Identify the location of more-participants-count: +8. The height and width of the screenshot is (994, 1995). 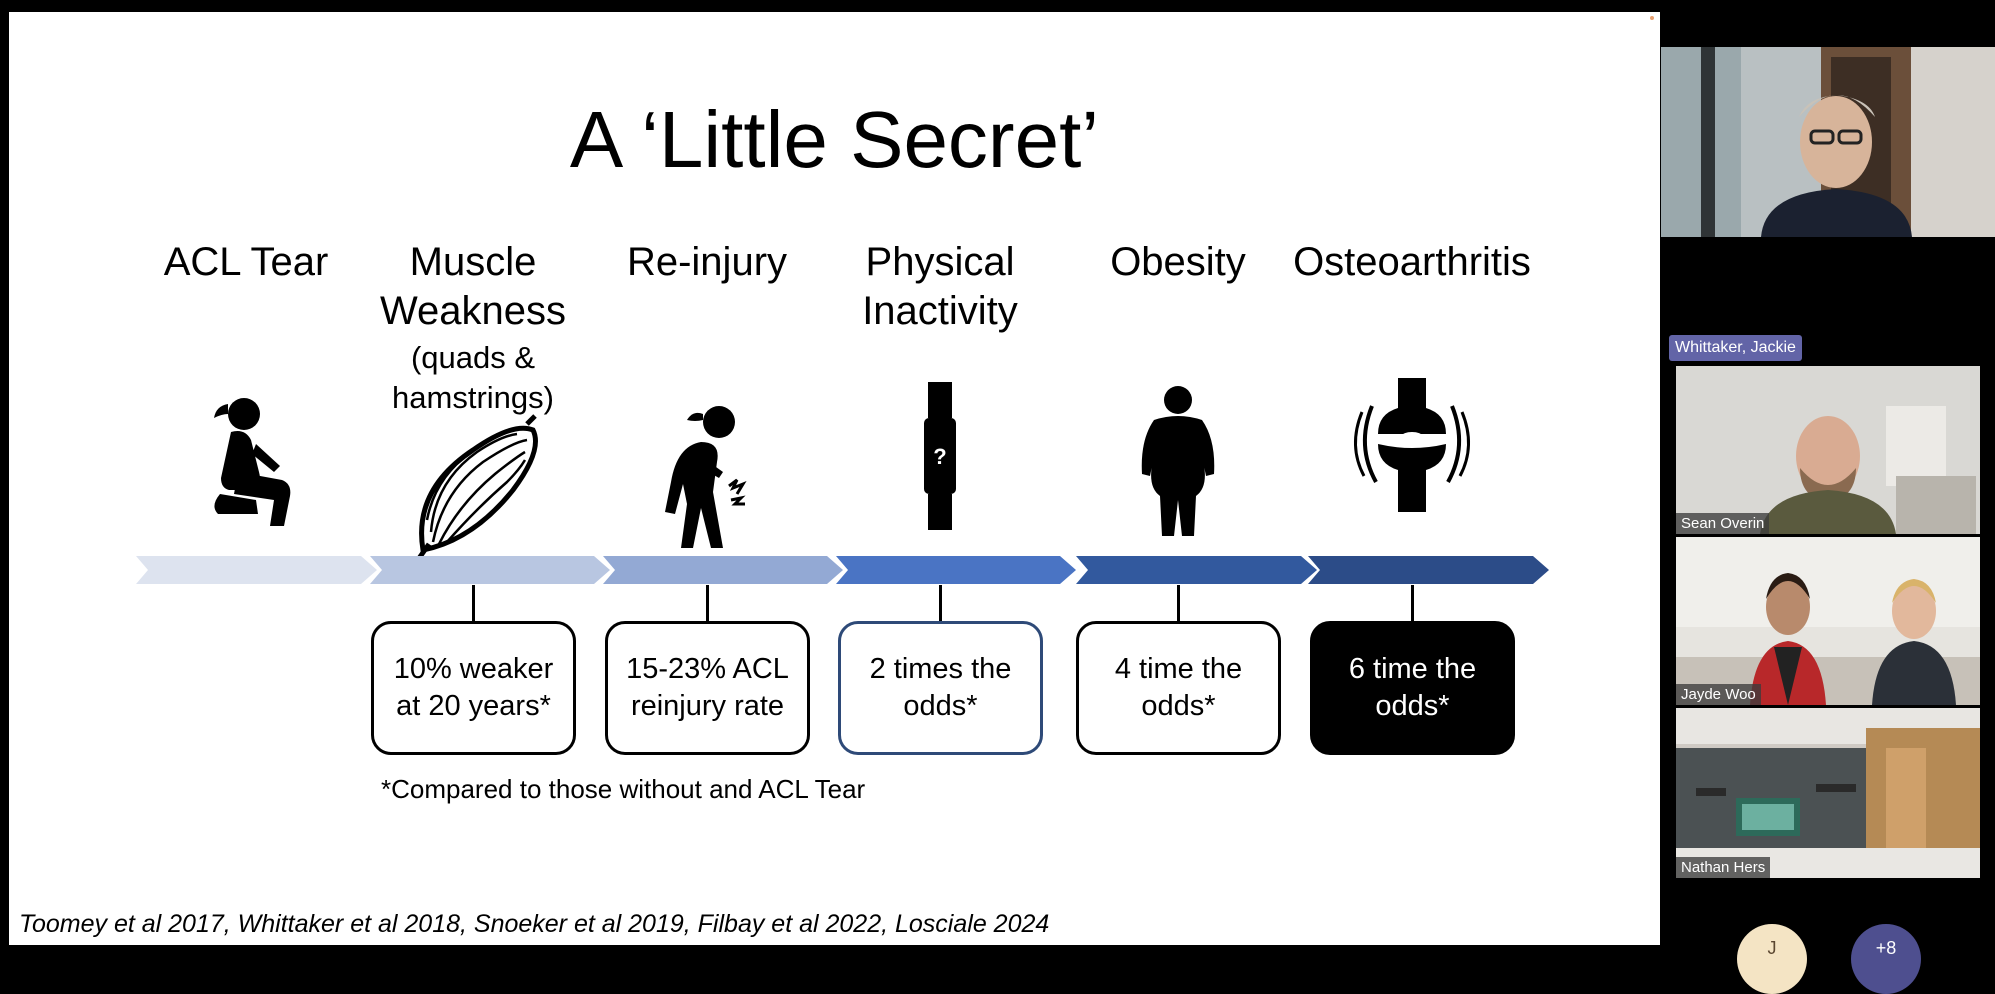
(1886, 948).